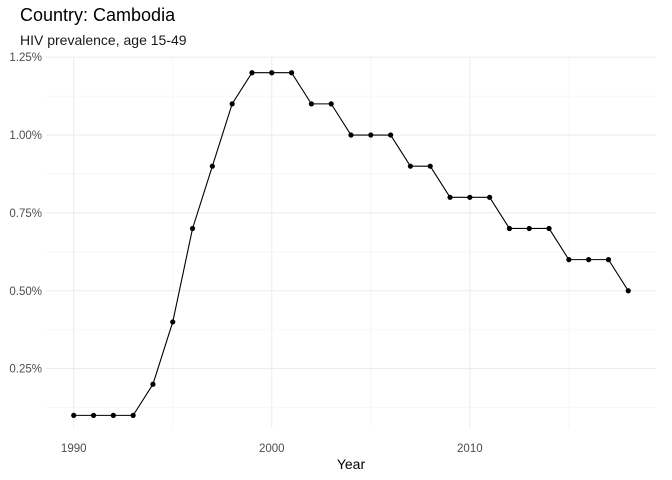 The height and width of the screenshot is (480, 672). Describe the element at coordinates (103, 40) in the screenshot. I see `chart-subtitle: HIV prevalence, age 15-49` at that location.